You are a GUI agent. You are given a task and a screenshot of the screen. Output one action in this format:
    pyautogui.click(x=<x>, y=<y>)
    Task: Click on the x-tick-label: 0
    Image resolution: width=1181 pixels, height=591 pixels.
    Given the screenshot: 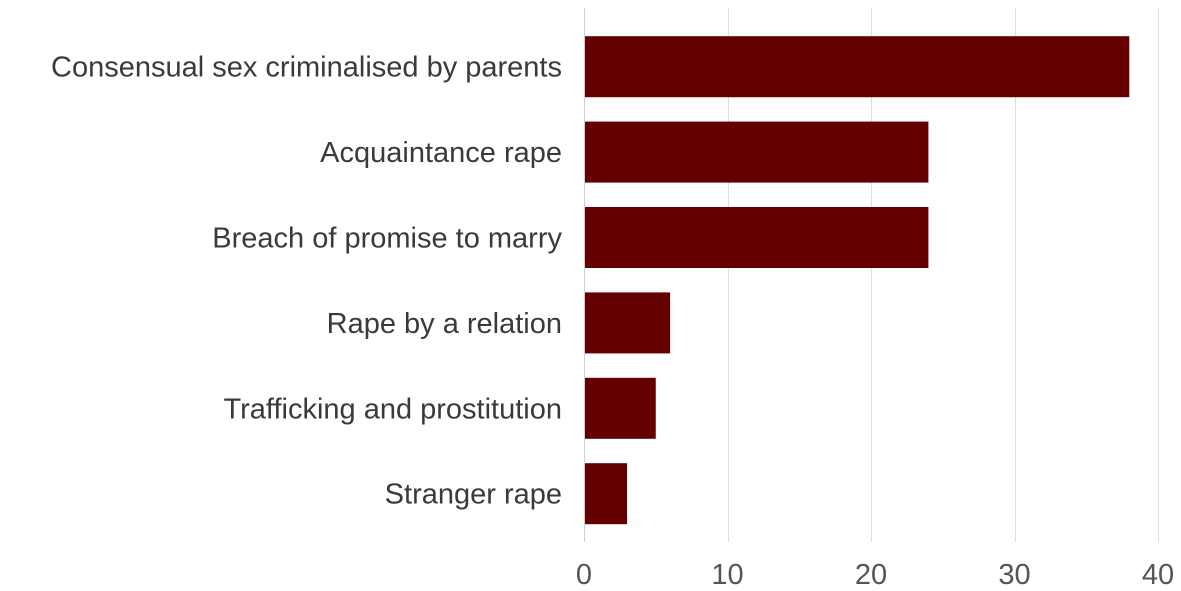 What is the action you would take?
    pyautogui.click(x=584, y=575)
    